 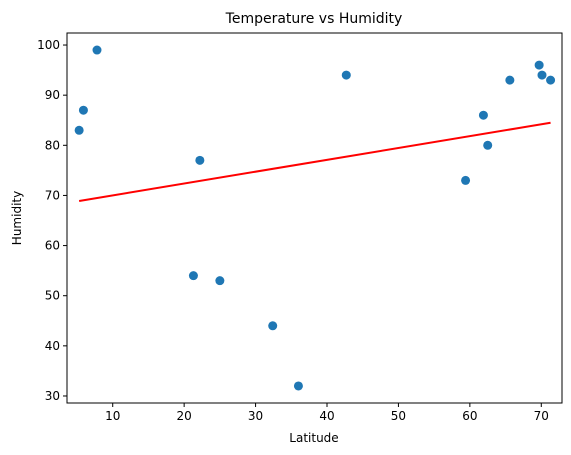 I want to click on y-tick-label: 40, so click(x=52, y=346).